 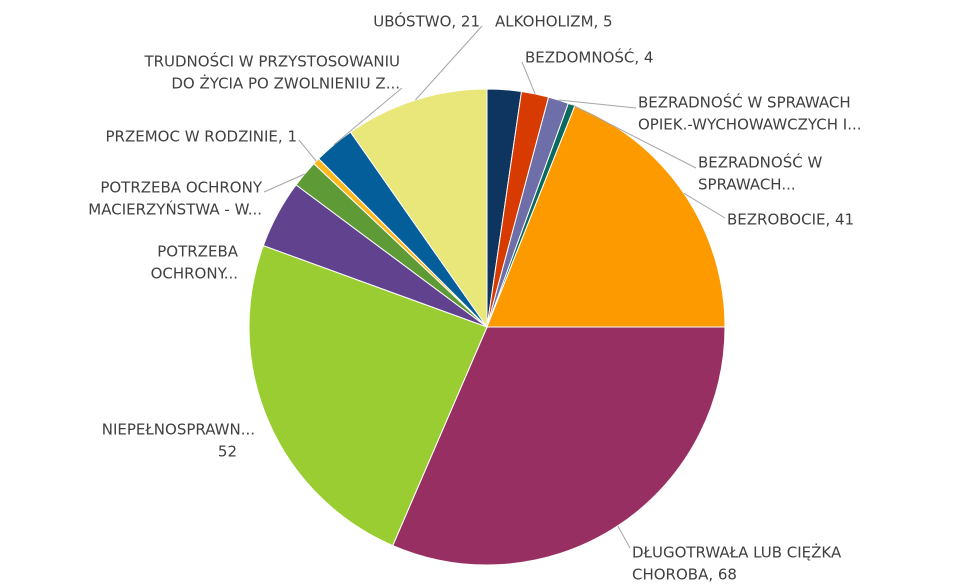 I want to click on data-label: ALKOHOLIZM, 5, so click(x=554, y=22).